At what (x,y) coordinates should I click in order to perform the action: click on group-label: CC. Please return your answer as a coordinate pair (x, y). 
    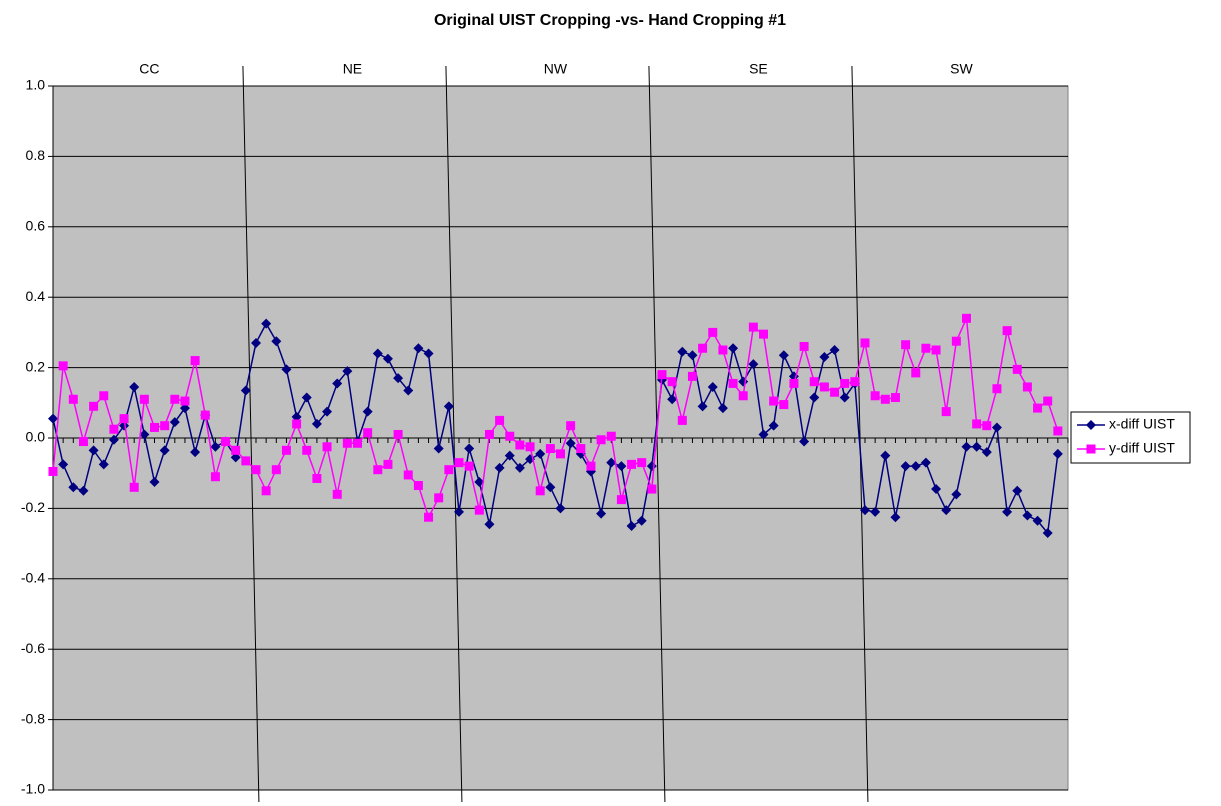
    Looking at the image, I should click on (149, 69).